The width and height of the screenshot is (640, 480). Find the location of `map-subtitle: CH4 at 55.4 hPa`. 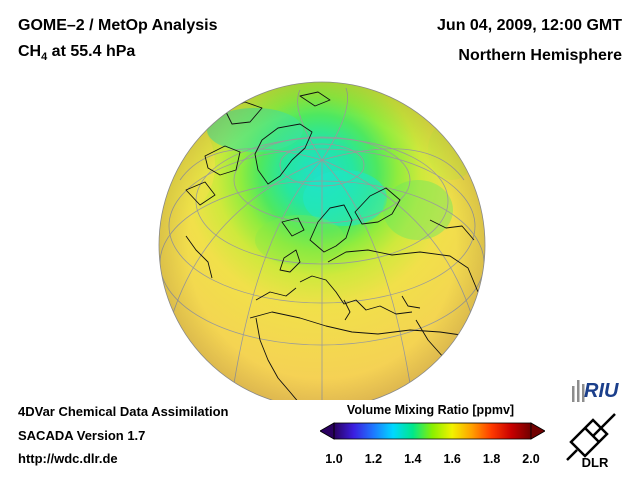

map-subtitle: CH4 at 55.4 hPa is located at coordinates (76, 53).